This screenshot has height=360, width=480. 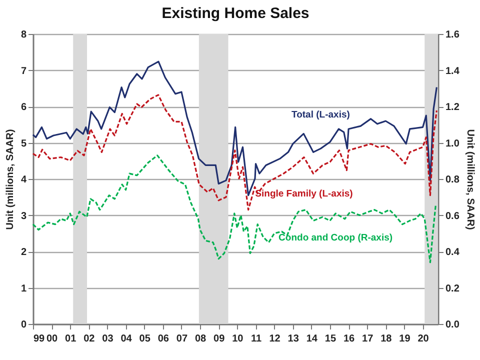 I want to click on y-tick-label: 6, so click(x=23, y=107).